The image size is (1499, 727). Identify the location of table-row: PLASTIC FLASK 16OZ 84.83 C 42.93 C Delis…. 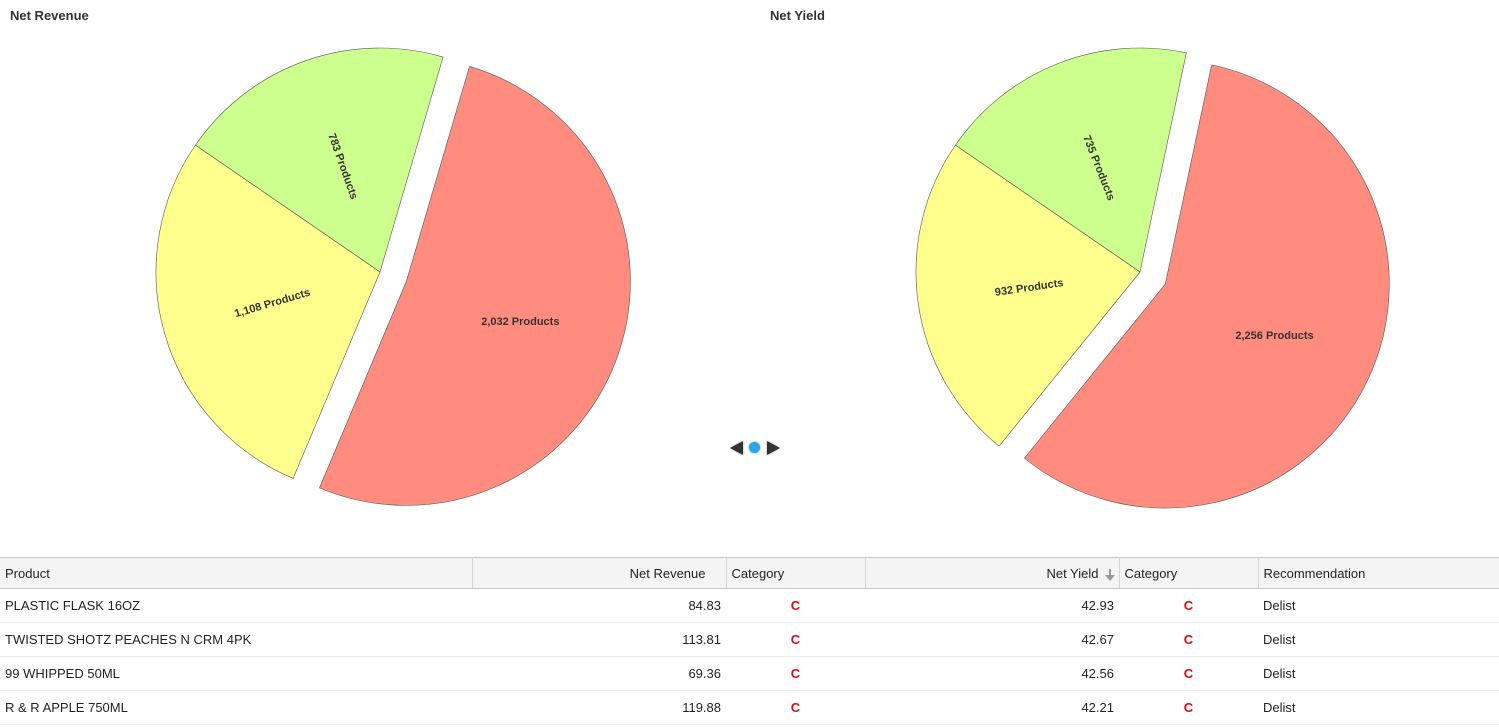
(749, 605).